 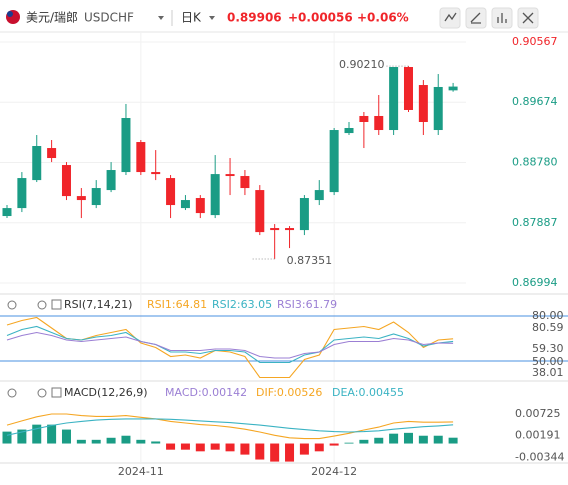 What do you see at coordinates (539, 457) in the screenshot?
I see `y-tick-label: -0.00344` at bounding box center [539, 457].